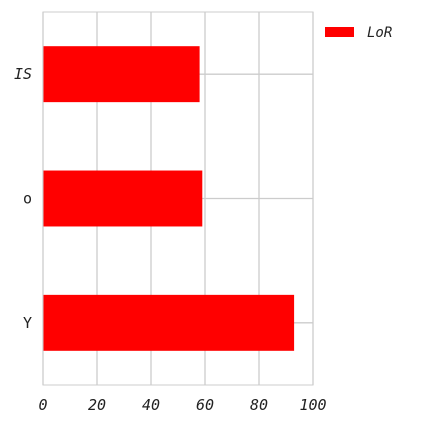 The height and width of the screenshot is (426, 426). Describe the element at coordinates (23, 74) in the screenshot. I see `y-tick-label-is: IS` at that location.